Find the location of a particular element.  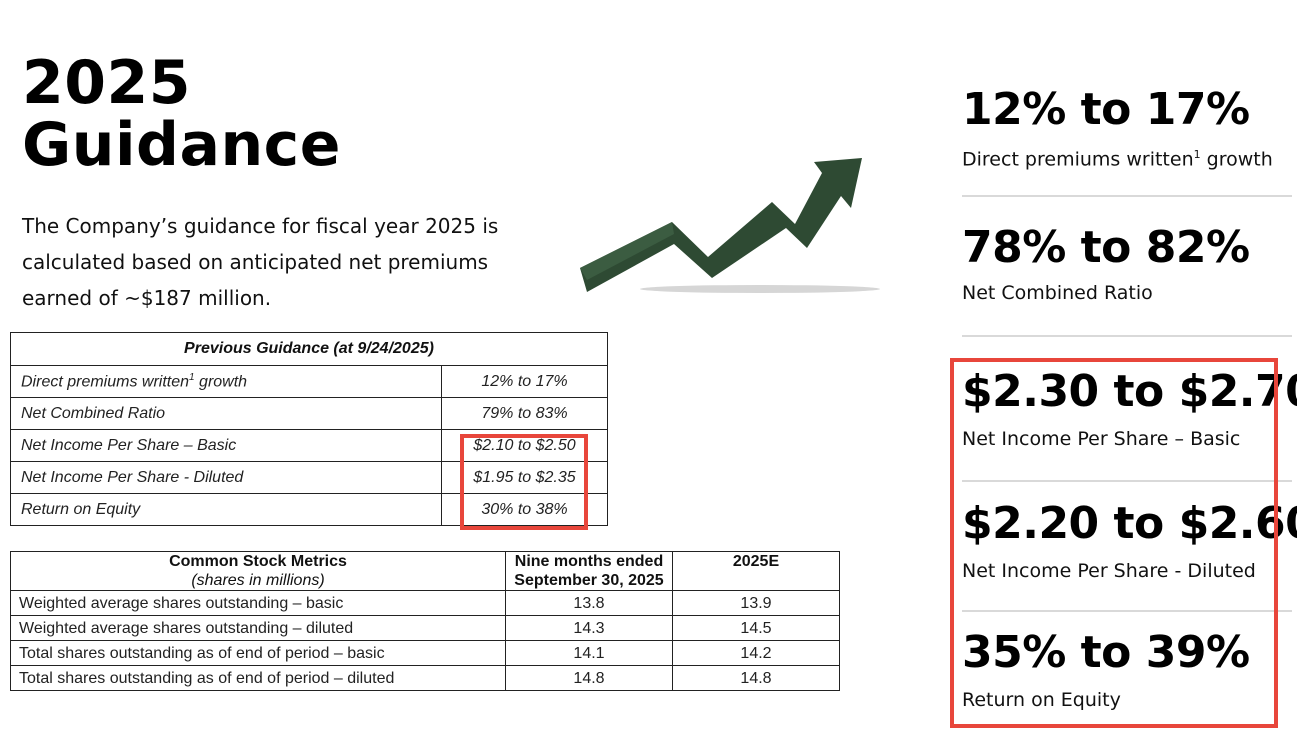

row-label: Net Income Per Share – Basic is located at coordinates (226, 445).